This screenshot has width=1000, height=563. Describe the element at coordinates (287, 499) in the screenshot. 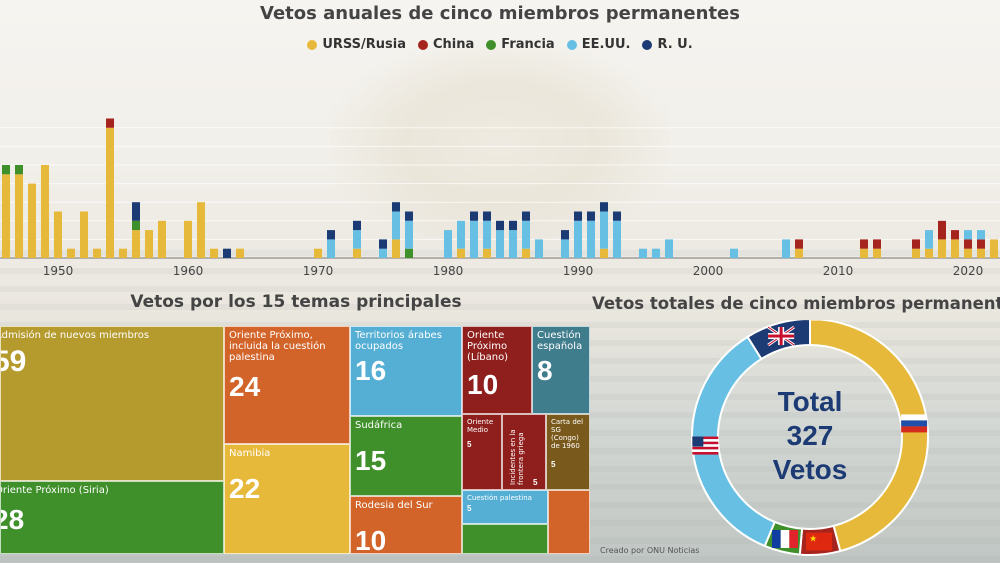

I see `treemap-cell: Namibia 22` at that location.